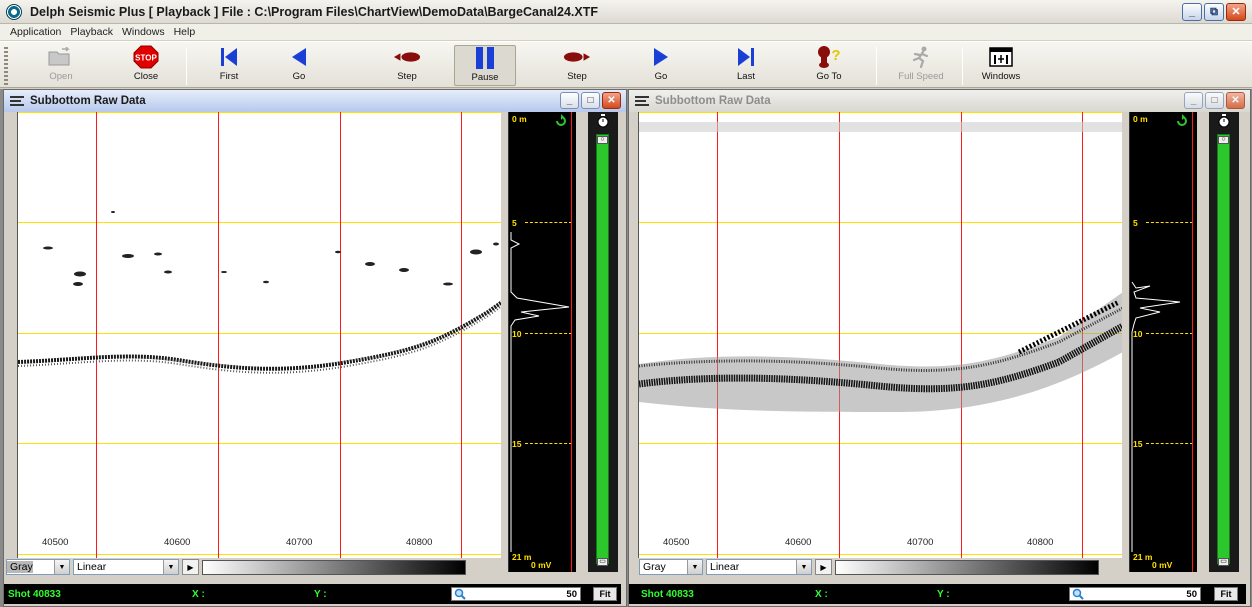 Image resolution: width=1252 pixels, height=607 pixels. Describe the element at coordinates (671, 567) in the screenshot. I see `right-palette-select: Gray ▼` at that location.